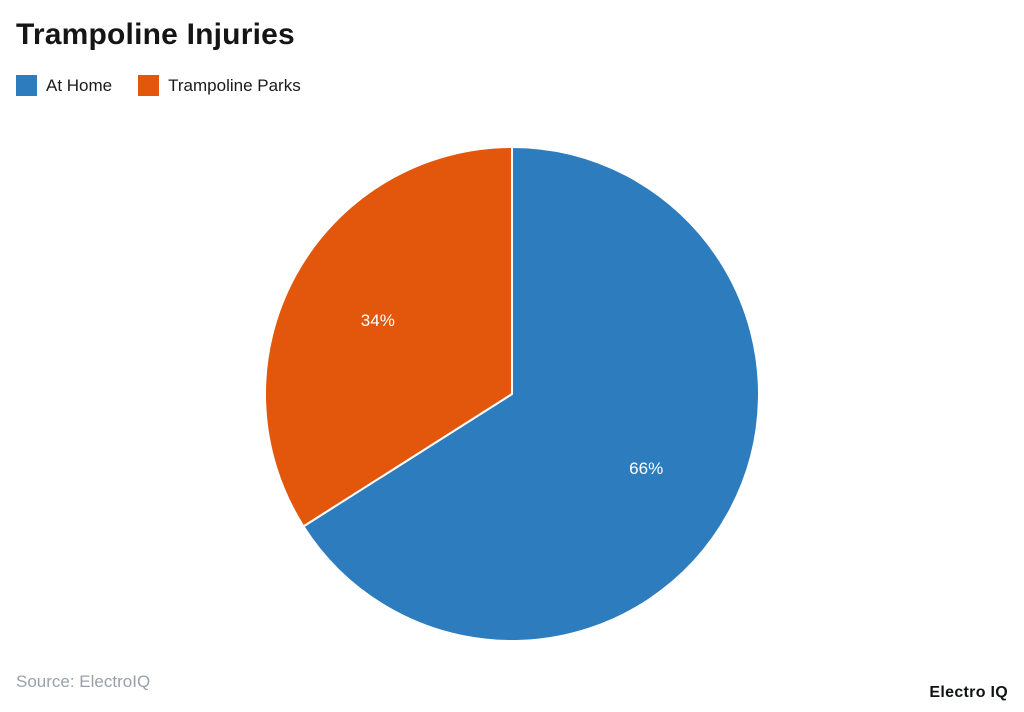 The width and height of the screenshot is (1024, 712). What do you see at coordinates (646, 468) in the screenshot?
I see `pie-slice-label: 66%` at bounding box center [646, 468].